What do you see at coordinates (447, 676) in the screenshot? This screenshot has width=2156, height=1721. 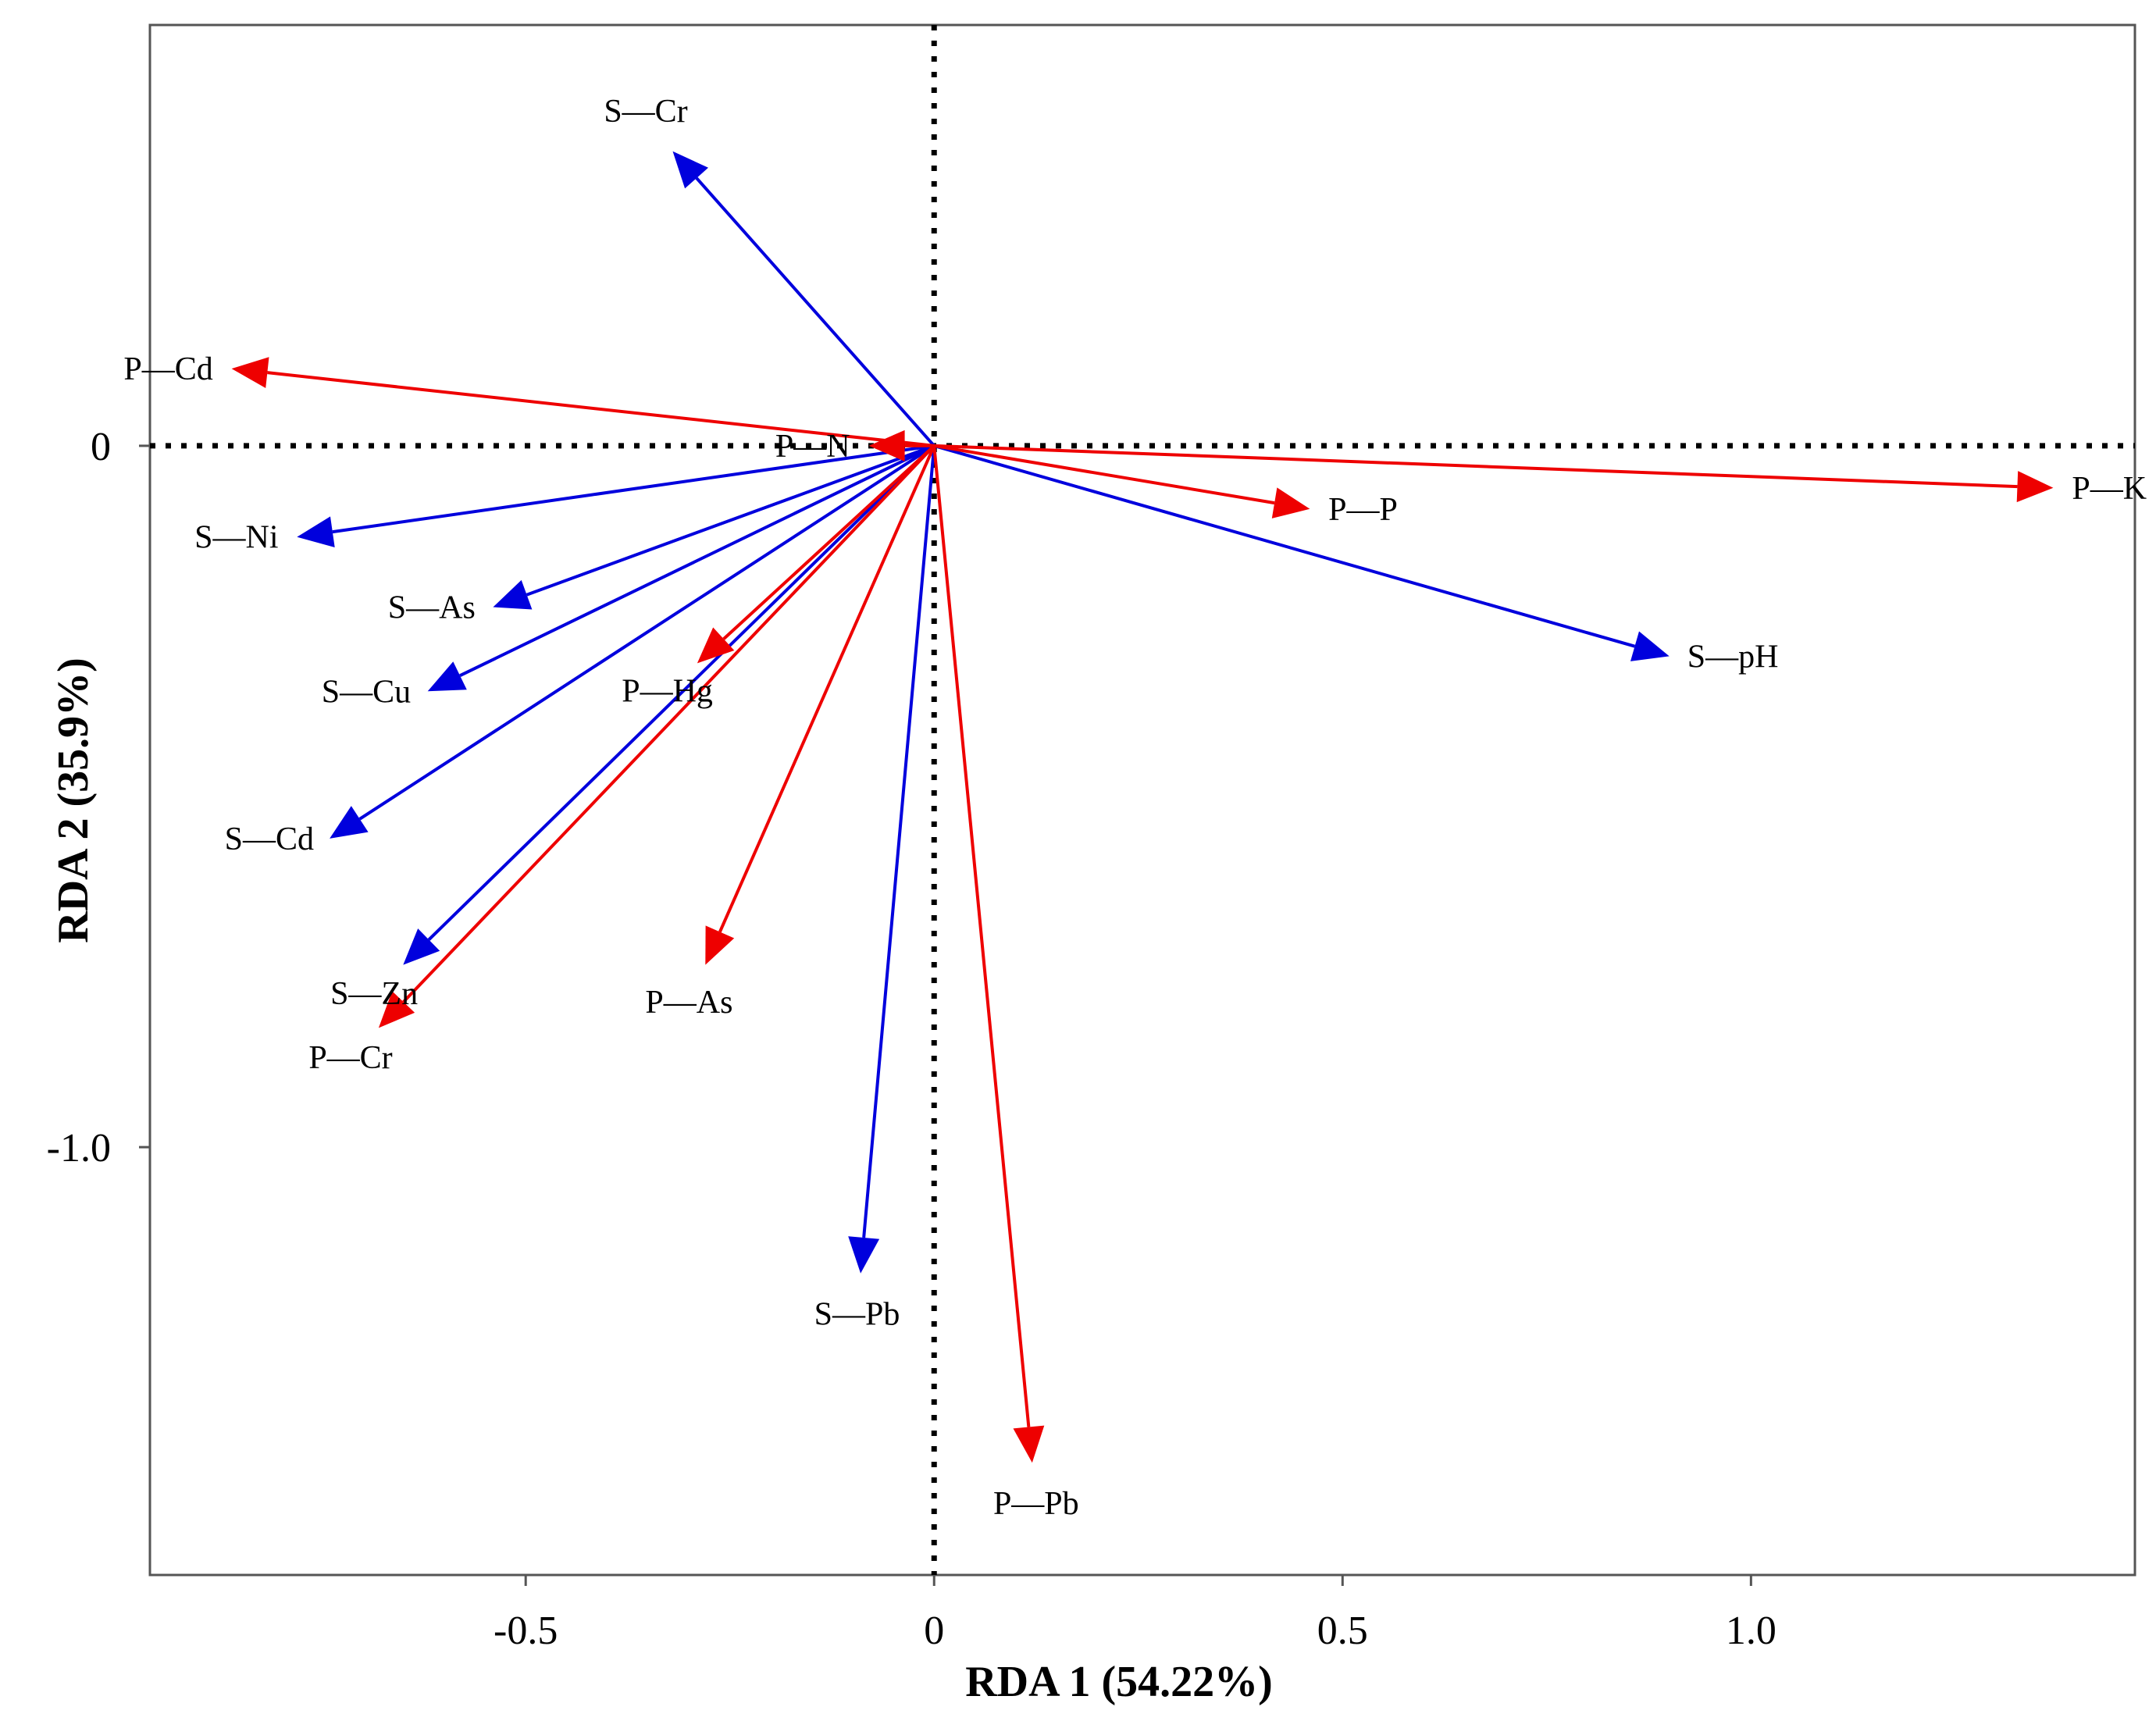 I see `vector-arrowhead-s-cu` at bounding box center [447, 676].